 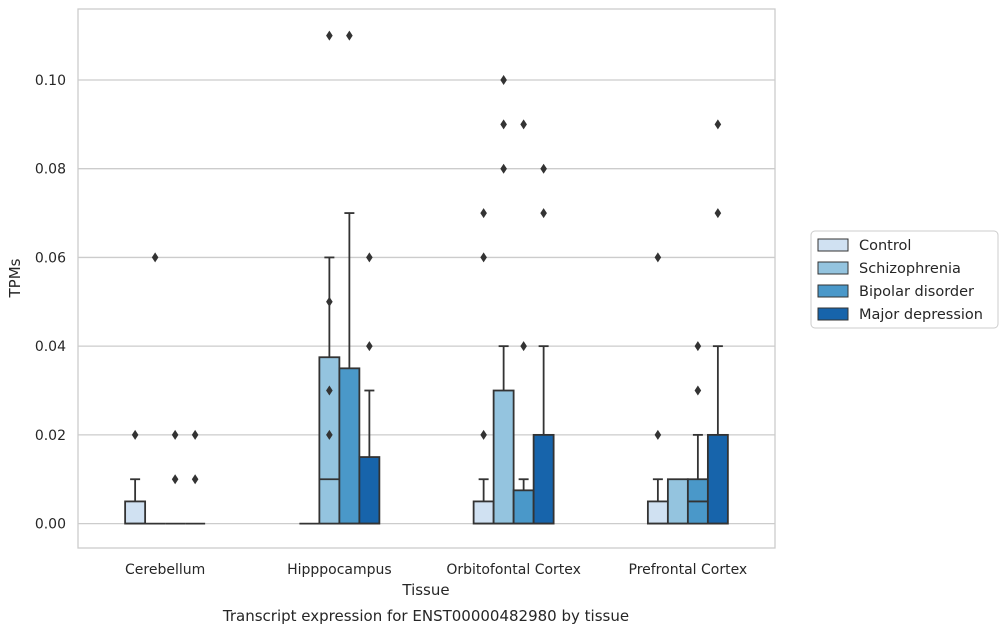 I want to click on y-tick-label: 0.06, so click(x=50, y=258).